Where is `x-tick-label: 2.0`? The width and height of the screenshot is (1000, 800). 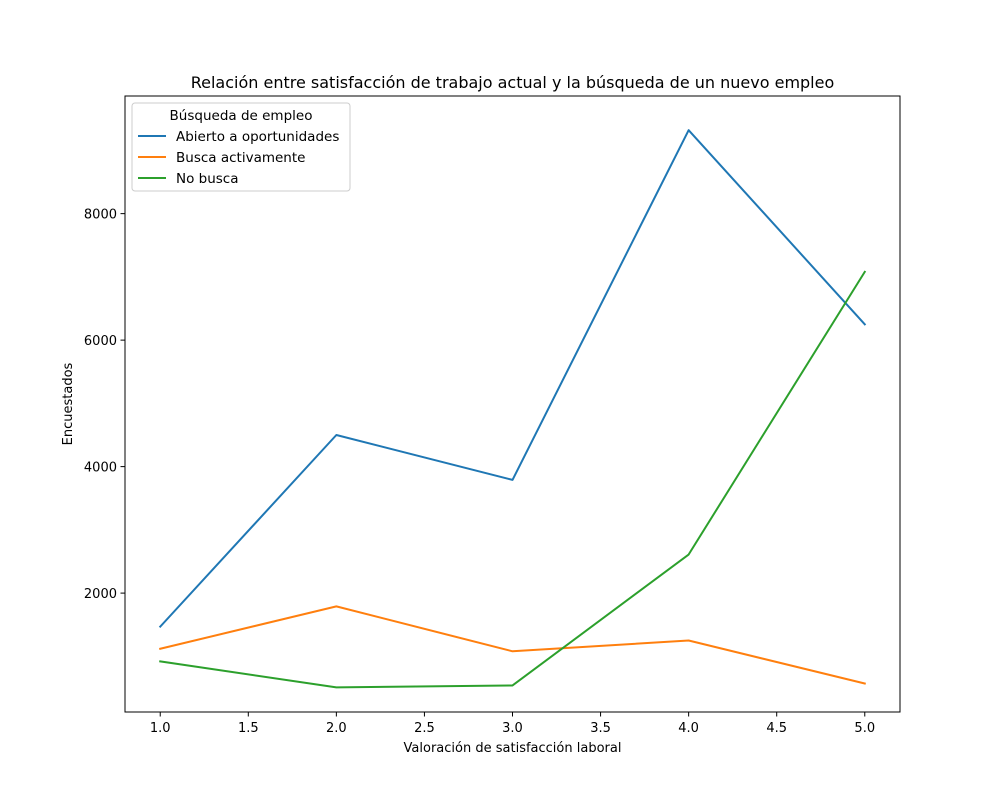 x-tick-label: 2.0 is located at coordinates (336, 728).